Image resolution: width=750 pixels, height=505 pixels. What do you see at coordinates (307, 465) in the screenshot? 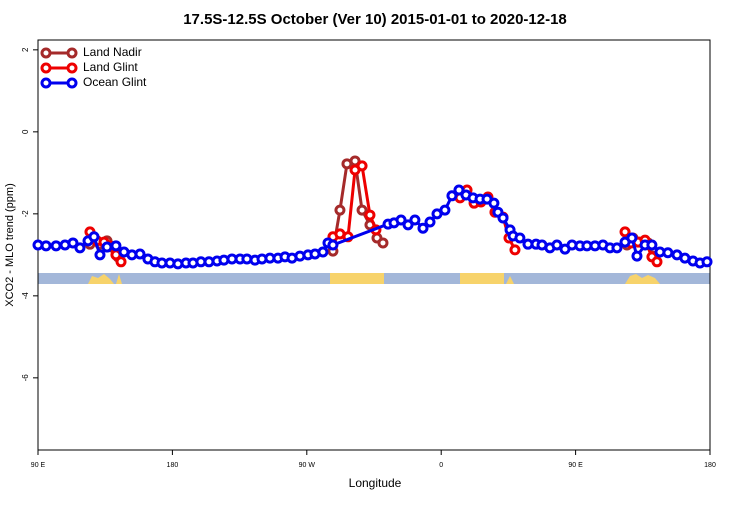
I see `x-tick-label: 90 W` at bounding box center [307, 465].